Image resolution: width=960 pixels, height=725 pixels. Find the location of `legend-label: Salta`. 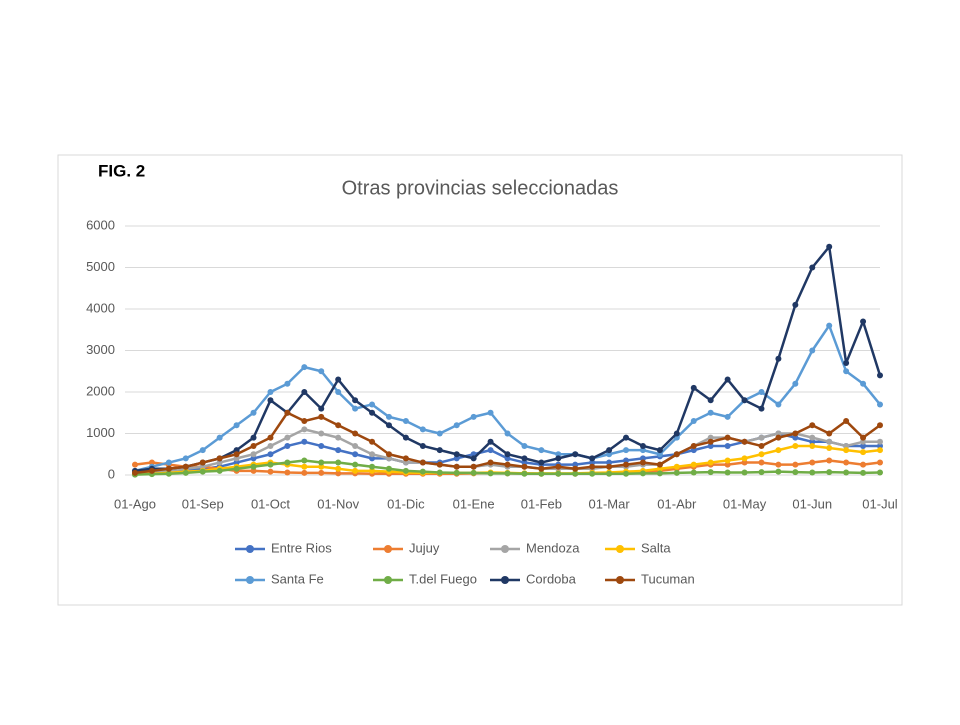

legend-label: Salta is located at coordinates (656, 547).